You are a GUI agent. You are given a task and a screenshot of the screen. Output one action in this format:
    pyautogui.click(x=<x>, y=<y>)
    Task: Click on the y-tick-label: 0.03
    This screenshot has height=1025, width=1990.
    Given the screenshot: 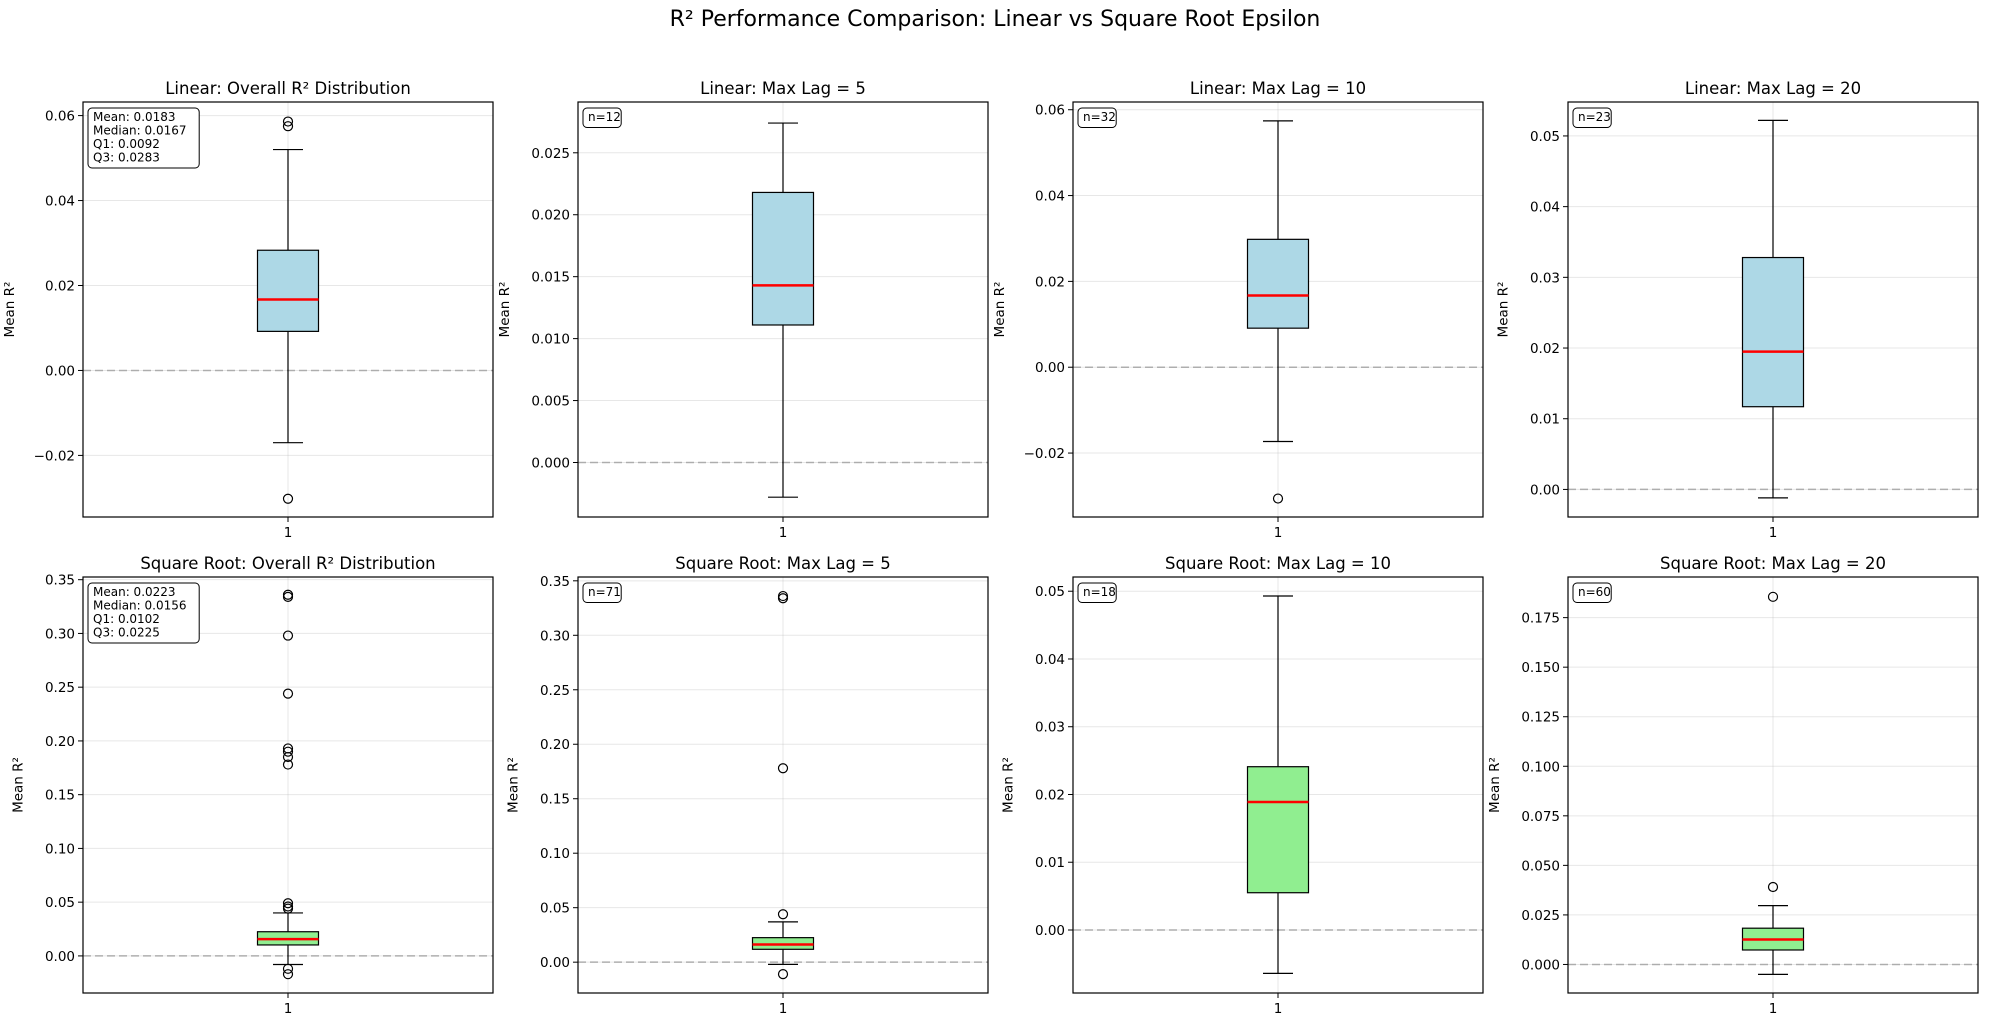 What is the action you would take?
    pyautogui.click(x=1545, y=278)
    